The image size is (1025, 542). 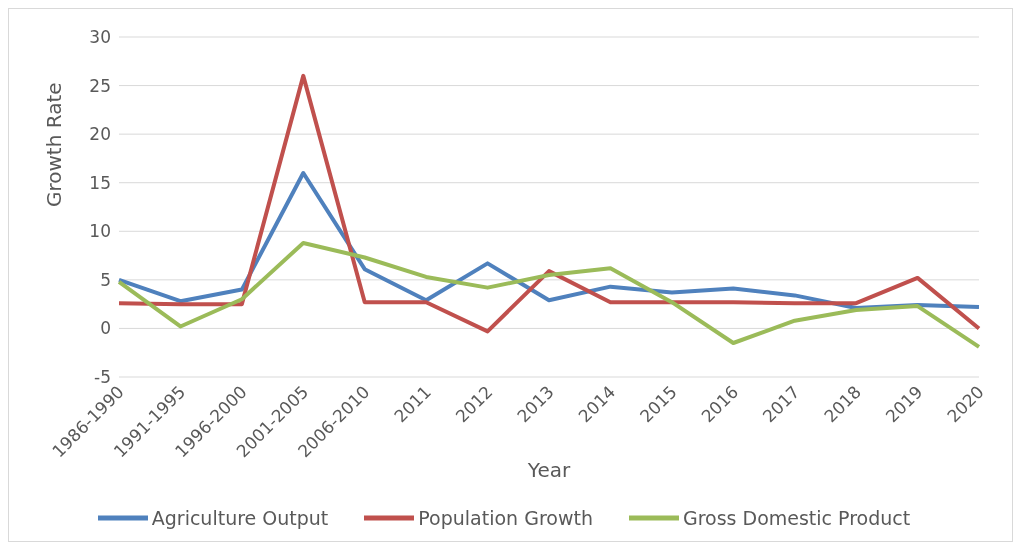 I want to click on y-tick-label: 25, so click(x=100, y=85).